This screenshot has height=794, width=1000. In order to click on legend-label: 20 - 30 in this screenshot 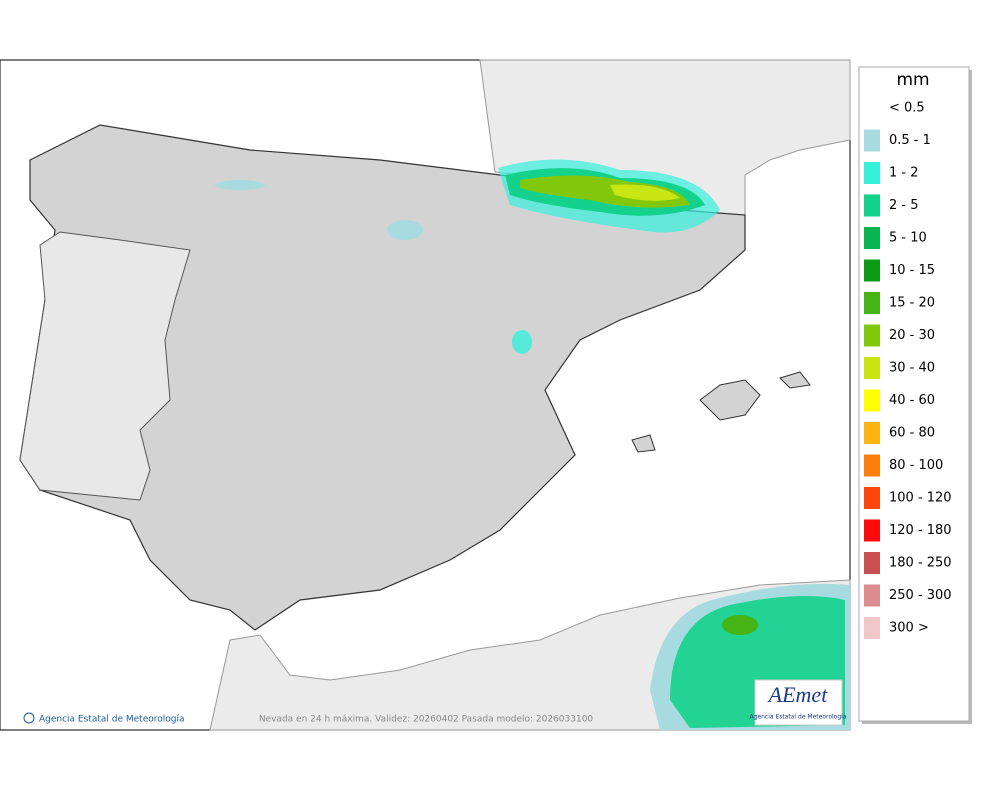, I will do `click(912, 335)`.